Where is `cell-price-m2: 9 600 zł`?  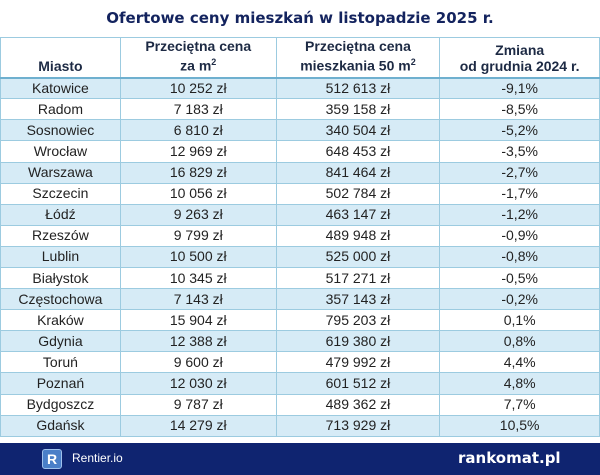
cell-price-m2: 9 600 zł is located at coordinates (198, 362).